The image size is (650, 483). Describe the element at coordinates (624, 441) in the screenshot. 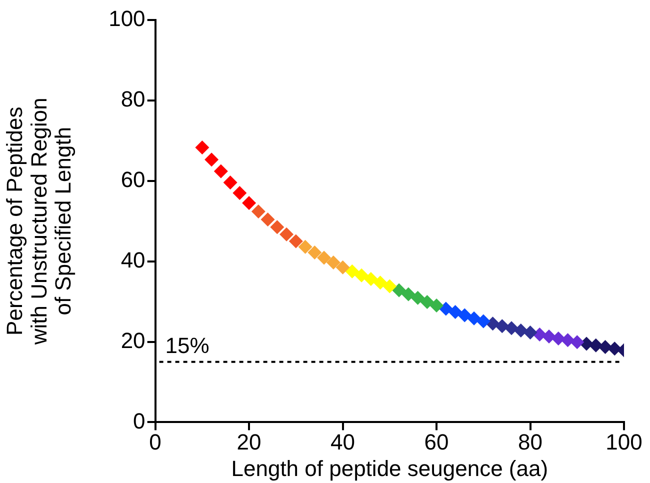

I see `x-tick-label: 100` at that location.